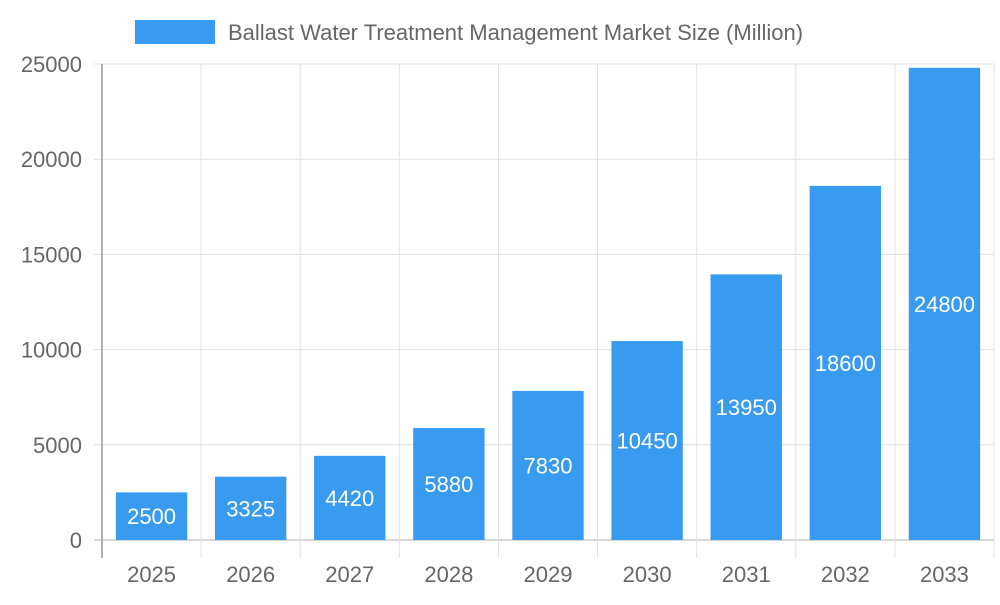 The width and height of the screenshot is (1000, 605). I want to click on y-tick-label: 0, so click(76, 540).